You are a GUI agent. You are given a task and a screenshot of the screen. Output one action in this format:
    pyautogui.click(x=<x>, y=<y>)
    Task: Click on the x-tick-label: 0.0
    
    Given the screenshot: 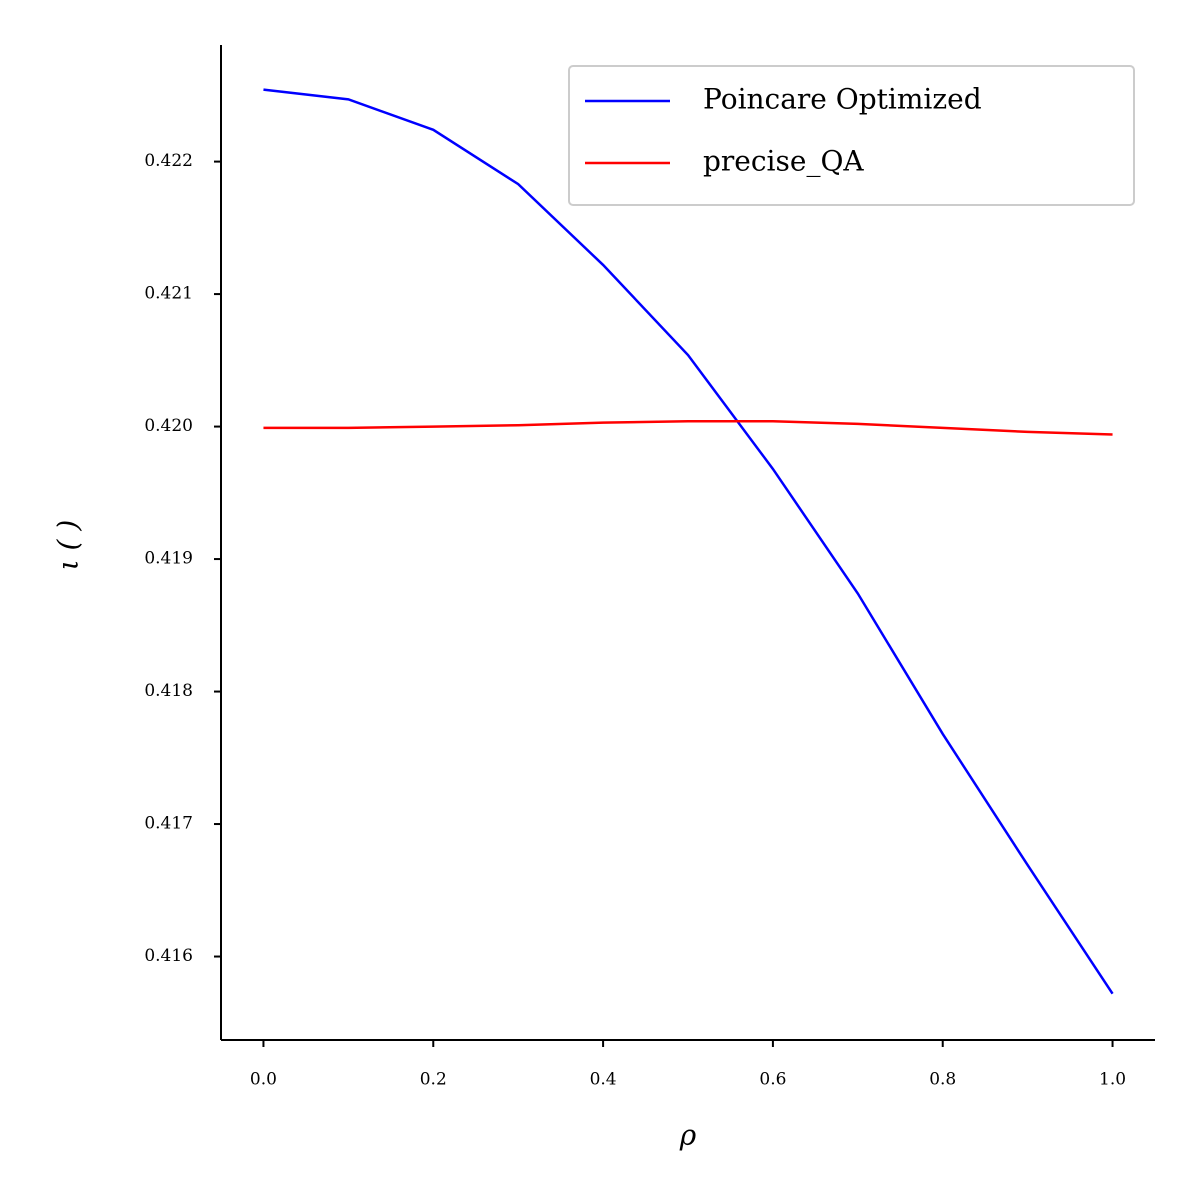 What is the action you would take?
    pyautogui.click(x=263, y=1080)
    